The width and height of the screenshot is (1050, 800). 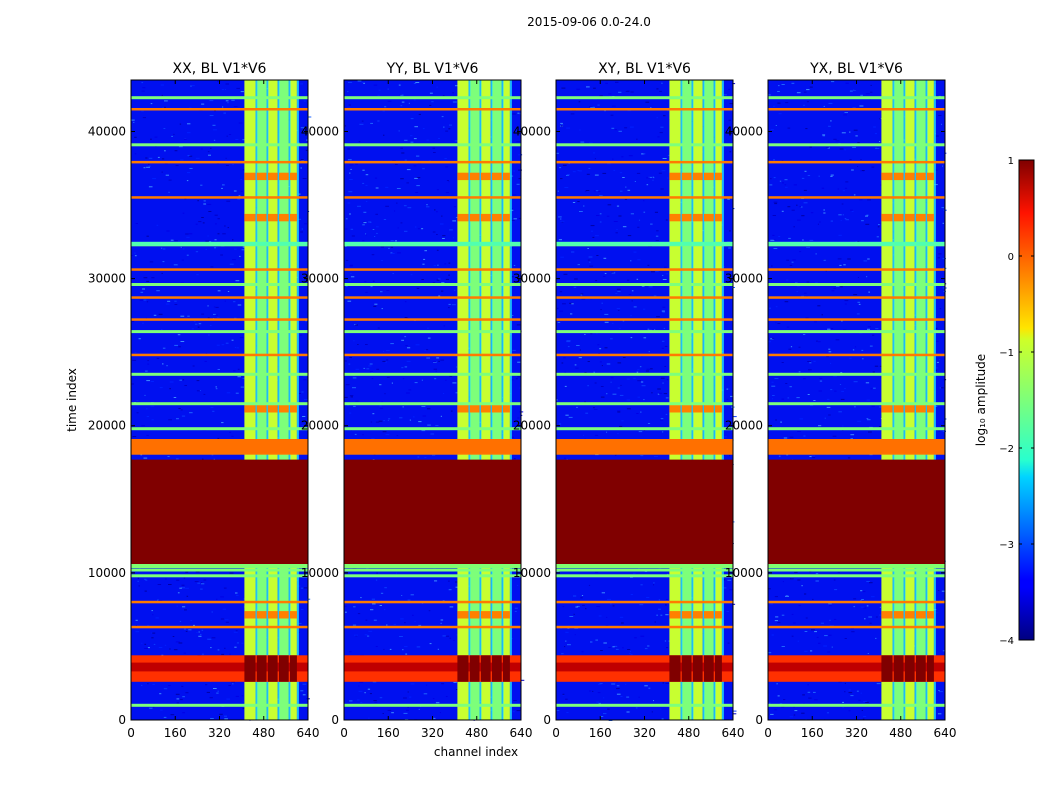 What do you see at coordinates (856, 69) in the screenshot?
I see `panel-title: YX, BL V1*V6` at bounding box center [856, 69].